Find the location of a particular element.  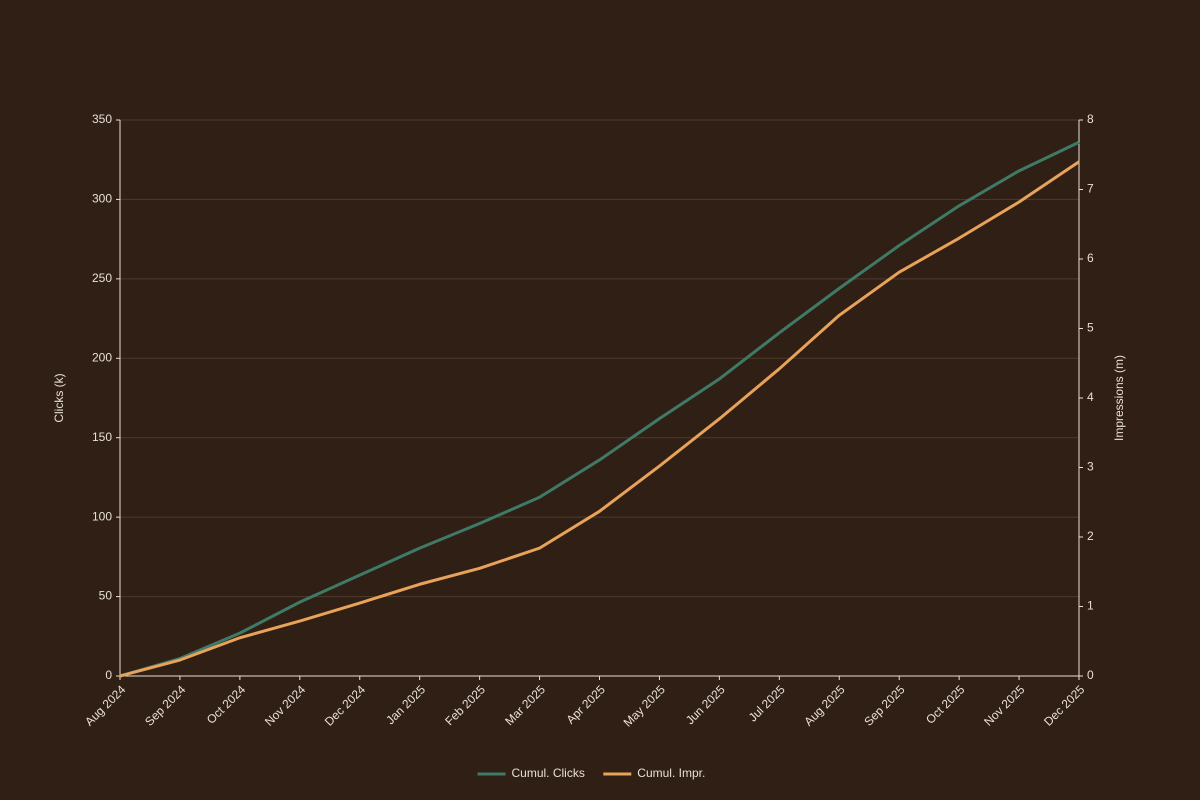

y-tick-label: 200 is located at coordinates (102, 357).